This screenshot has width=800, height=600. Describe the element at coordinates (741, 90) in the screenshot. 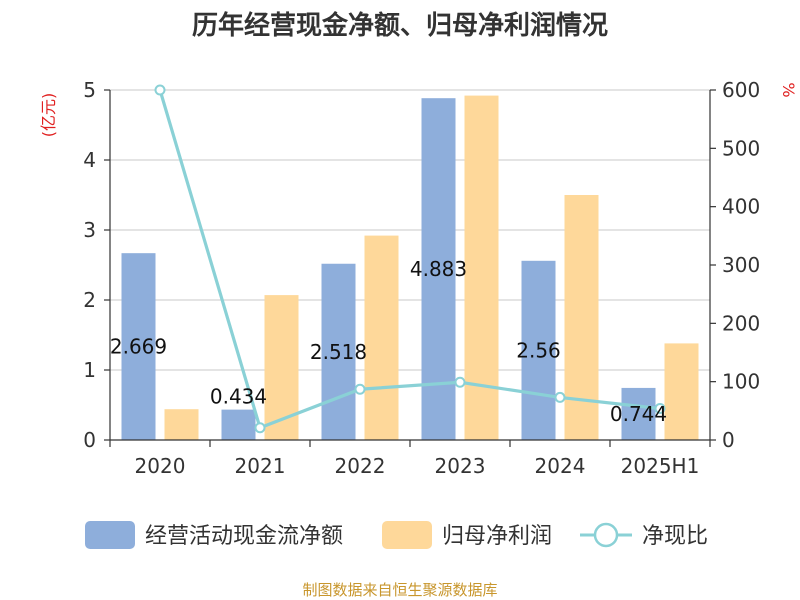

I see `right-tick-label: 600` at that location.